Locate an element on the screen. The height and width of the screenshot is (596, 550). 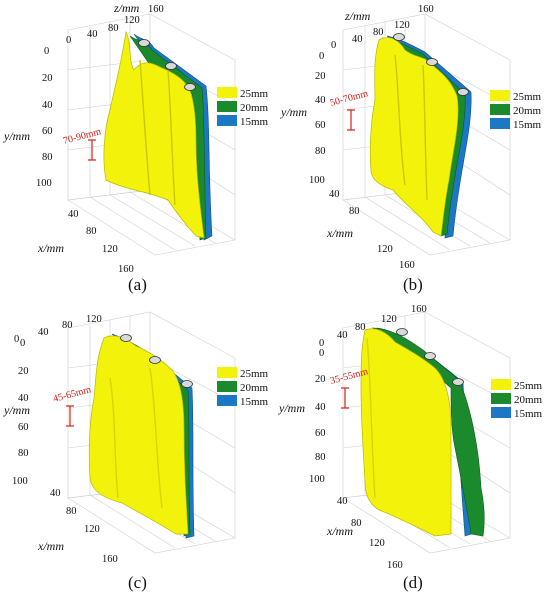
z-axis-label: z/mm is located at coordinates (126, 8).